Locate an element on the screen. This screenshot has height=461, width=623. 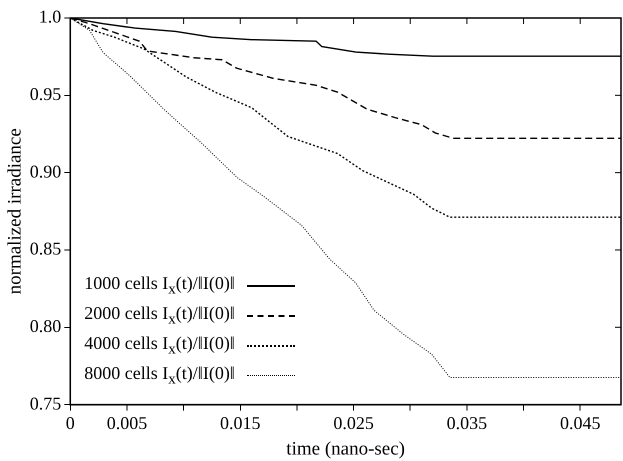
legend-label: 2000 cells I$_{x}$(t)/‖I(0)‖ is located at coordinates (159, 315).